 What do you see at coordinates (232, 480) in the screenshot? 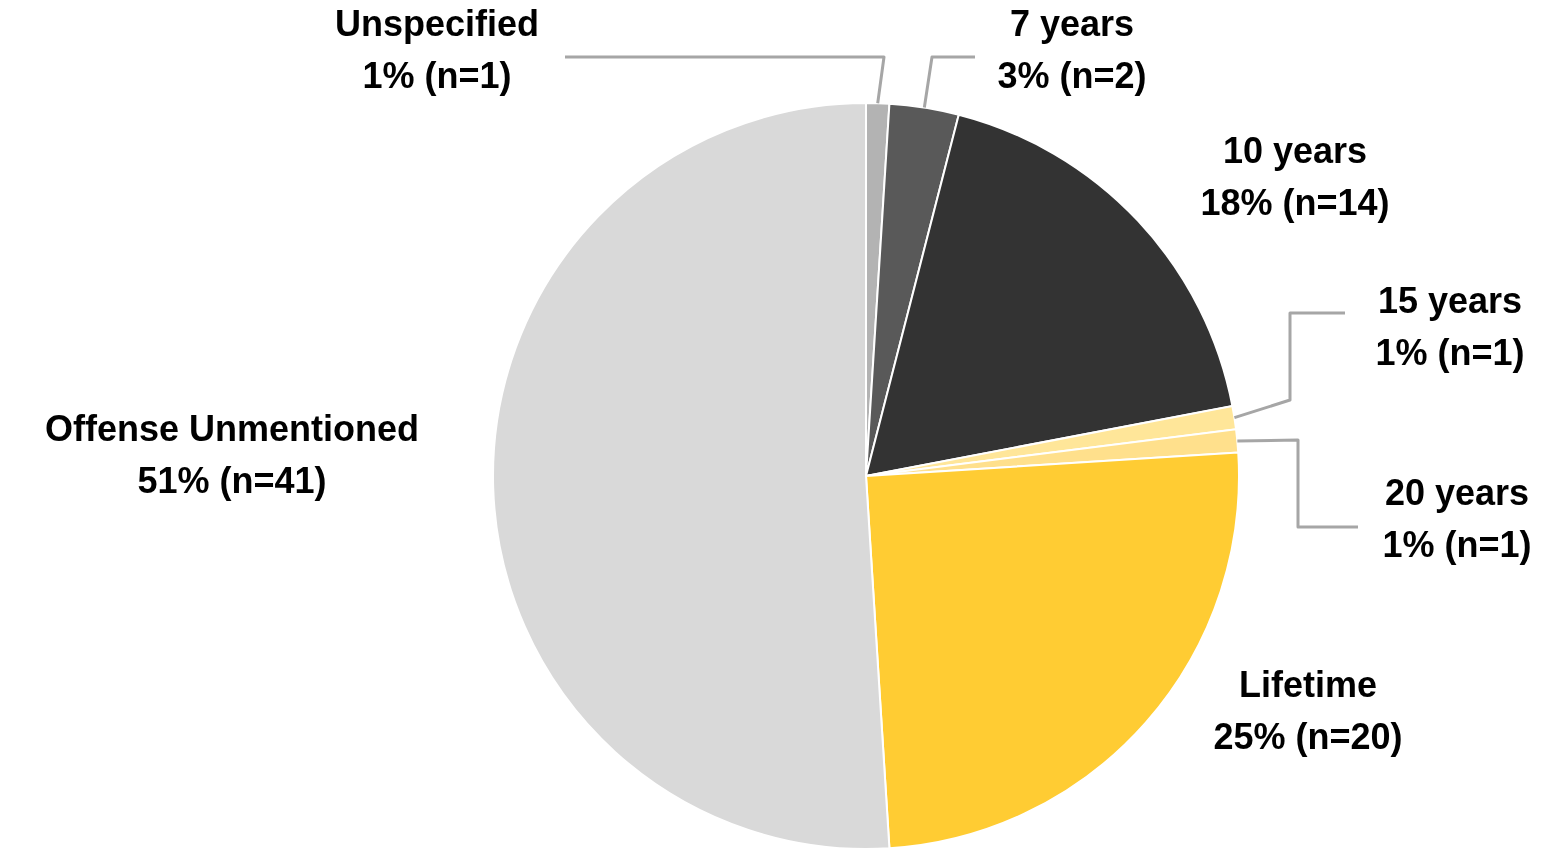
I see `data-label: 51% (n=41)` at bounding box center [232, 480].